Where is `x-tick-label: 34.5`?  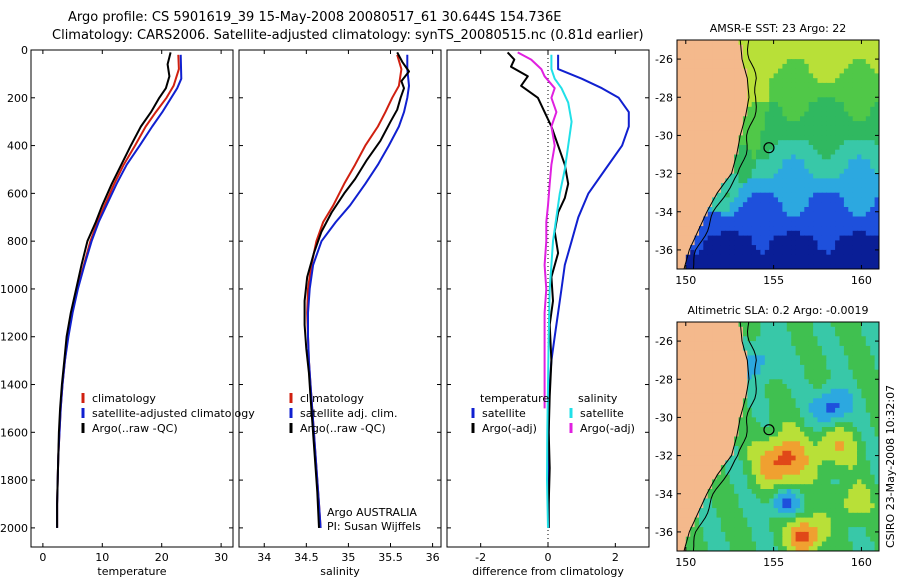
x-tick-label: 34.5 is located at coordinates (306, 557).